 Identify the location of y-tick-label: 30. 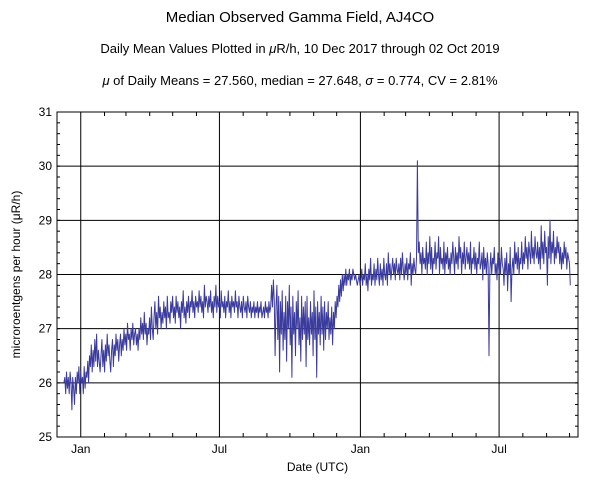
(46, 166).